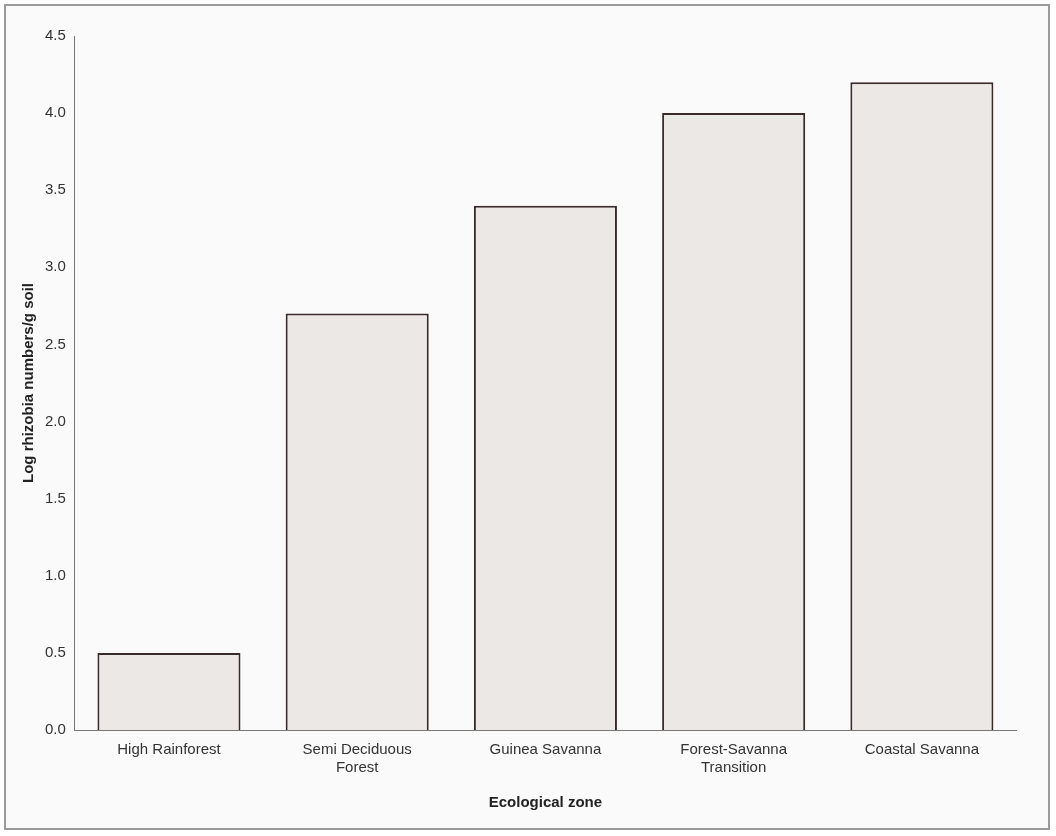 This screenshot has height=836, width=1056. What do you see at coordinates (55, 497) in the screenshot?
I see `y-tick-label: 1.5` at bounding box center [55, 497].